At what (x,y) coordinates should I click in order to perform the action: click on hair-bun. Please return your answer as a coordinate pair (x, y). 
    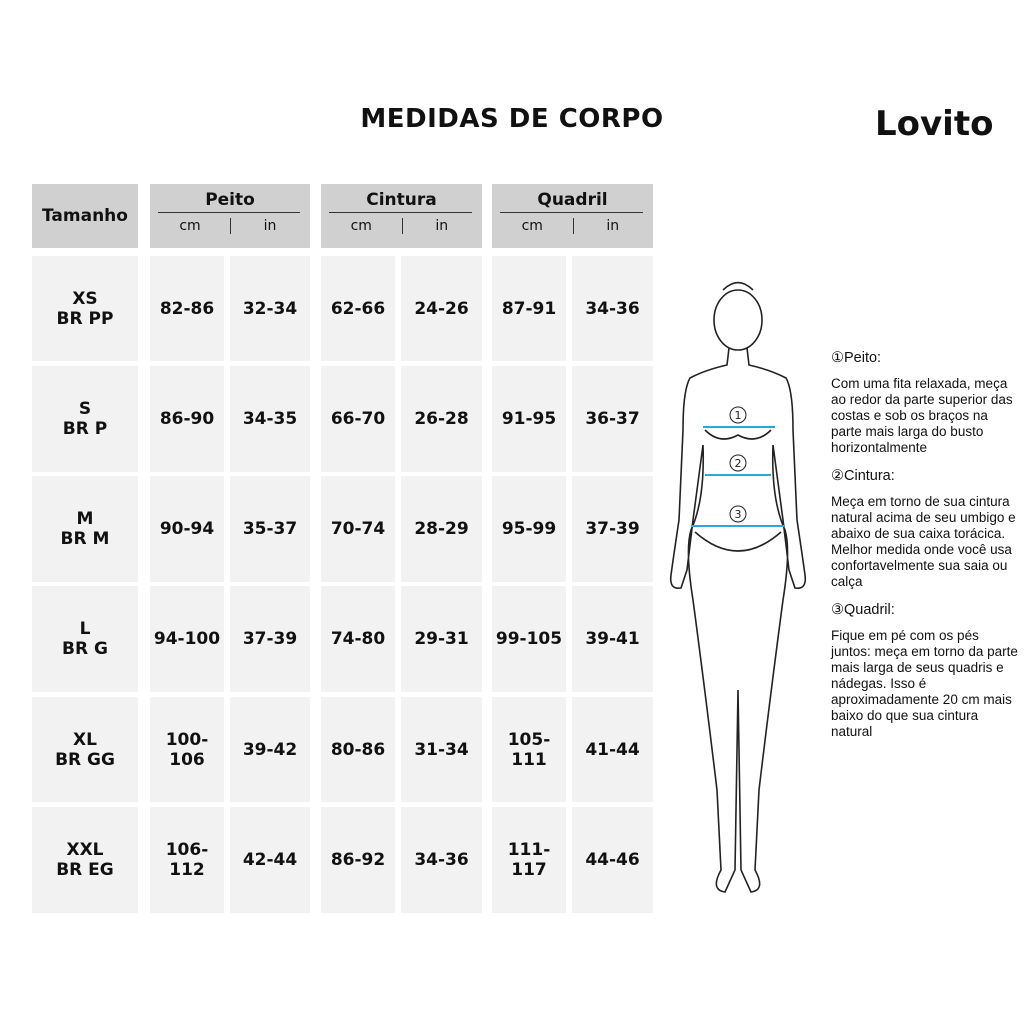
    Looking at the image, I should click on (738, 286).